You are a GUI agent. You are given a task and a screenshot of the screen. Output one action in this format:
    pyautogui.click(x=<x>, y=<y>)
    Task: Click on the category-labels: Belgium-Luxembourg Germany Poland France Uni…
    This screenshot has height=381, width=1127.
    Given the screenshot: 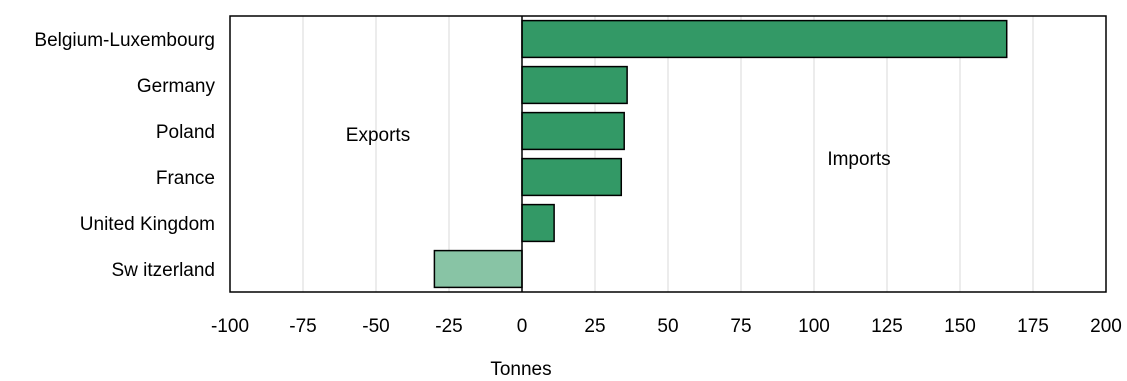 What is the action you would take?
    pyautogui.click(x=124, y=155)
    